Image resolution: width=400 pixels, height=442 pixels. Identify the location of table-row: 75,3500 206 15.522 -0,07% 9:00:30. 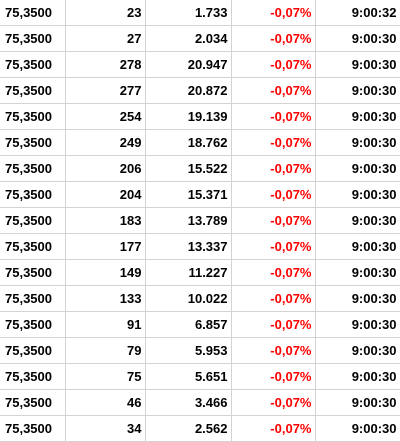
(200, 168).